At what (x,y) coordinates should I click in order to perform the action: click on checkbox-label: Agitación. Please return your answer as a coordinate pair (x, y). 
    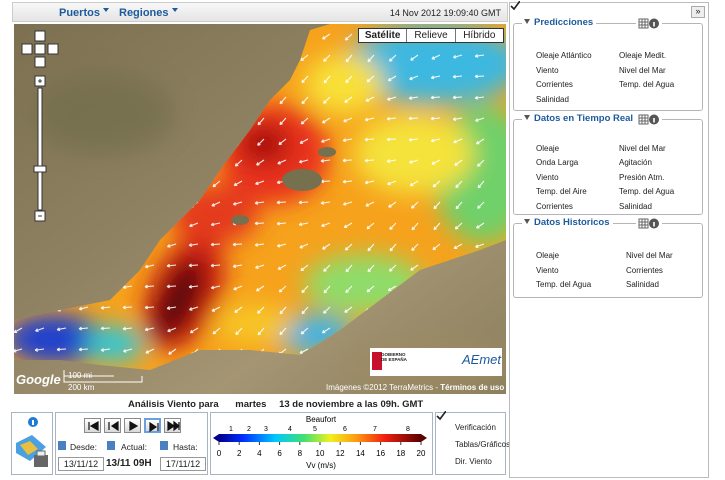
    Looking at the image, I should click on (635, 162).